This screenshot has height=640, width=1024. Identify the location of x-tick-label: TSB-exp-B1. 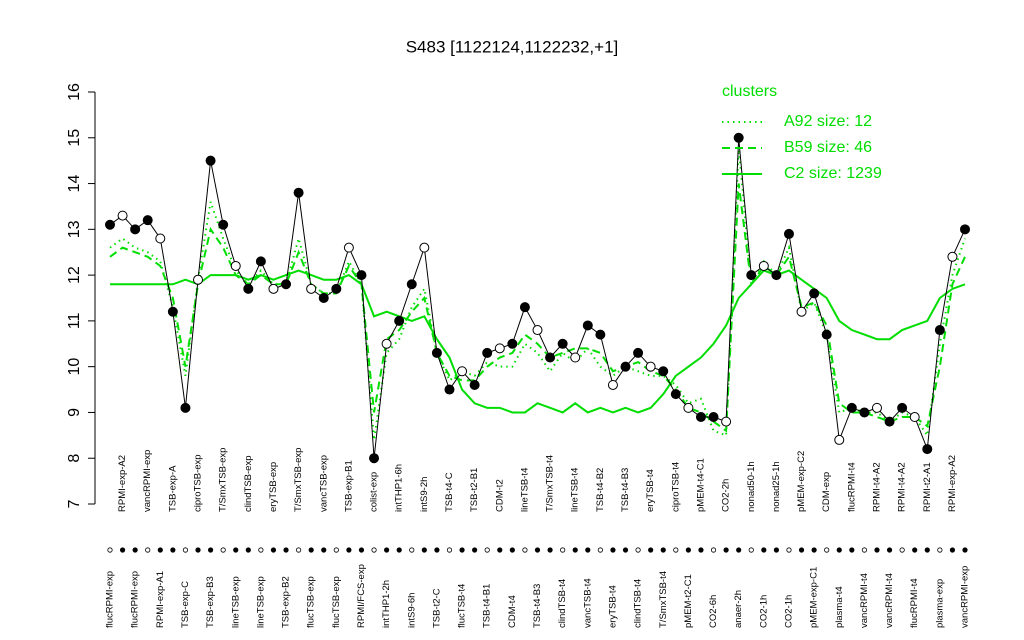
(348, 486).